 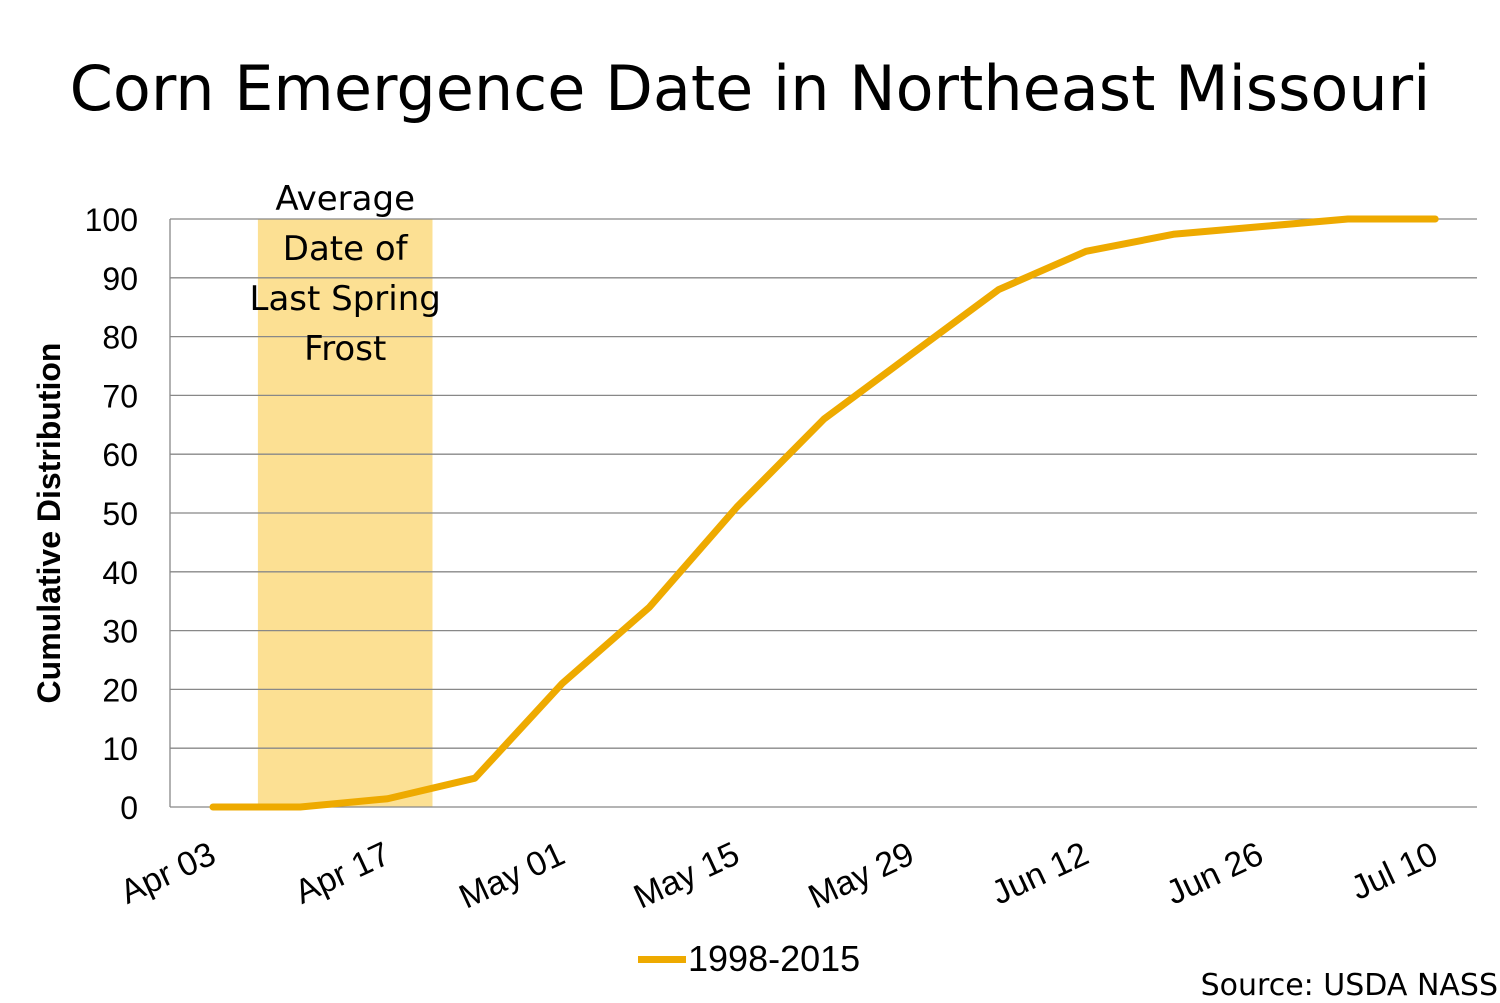 What do you see at coordinates (120, 632) in the screenshot?
I see `y-tick-label: 30` at bounding box center [120, 632].